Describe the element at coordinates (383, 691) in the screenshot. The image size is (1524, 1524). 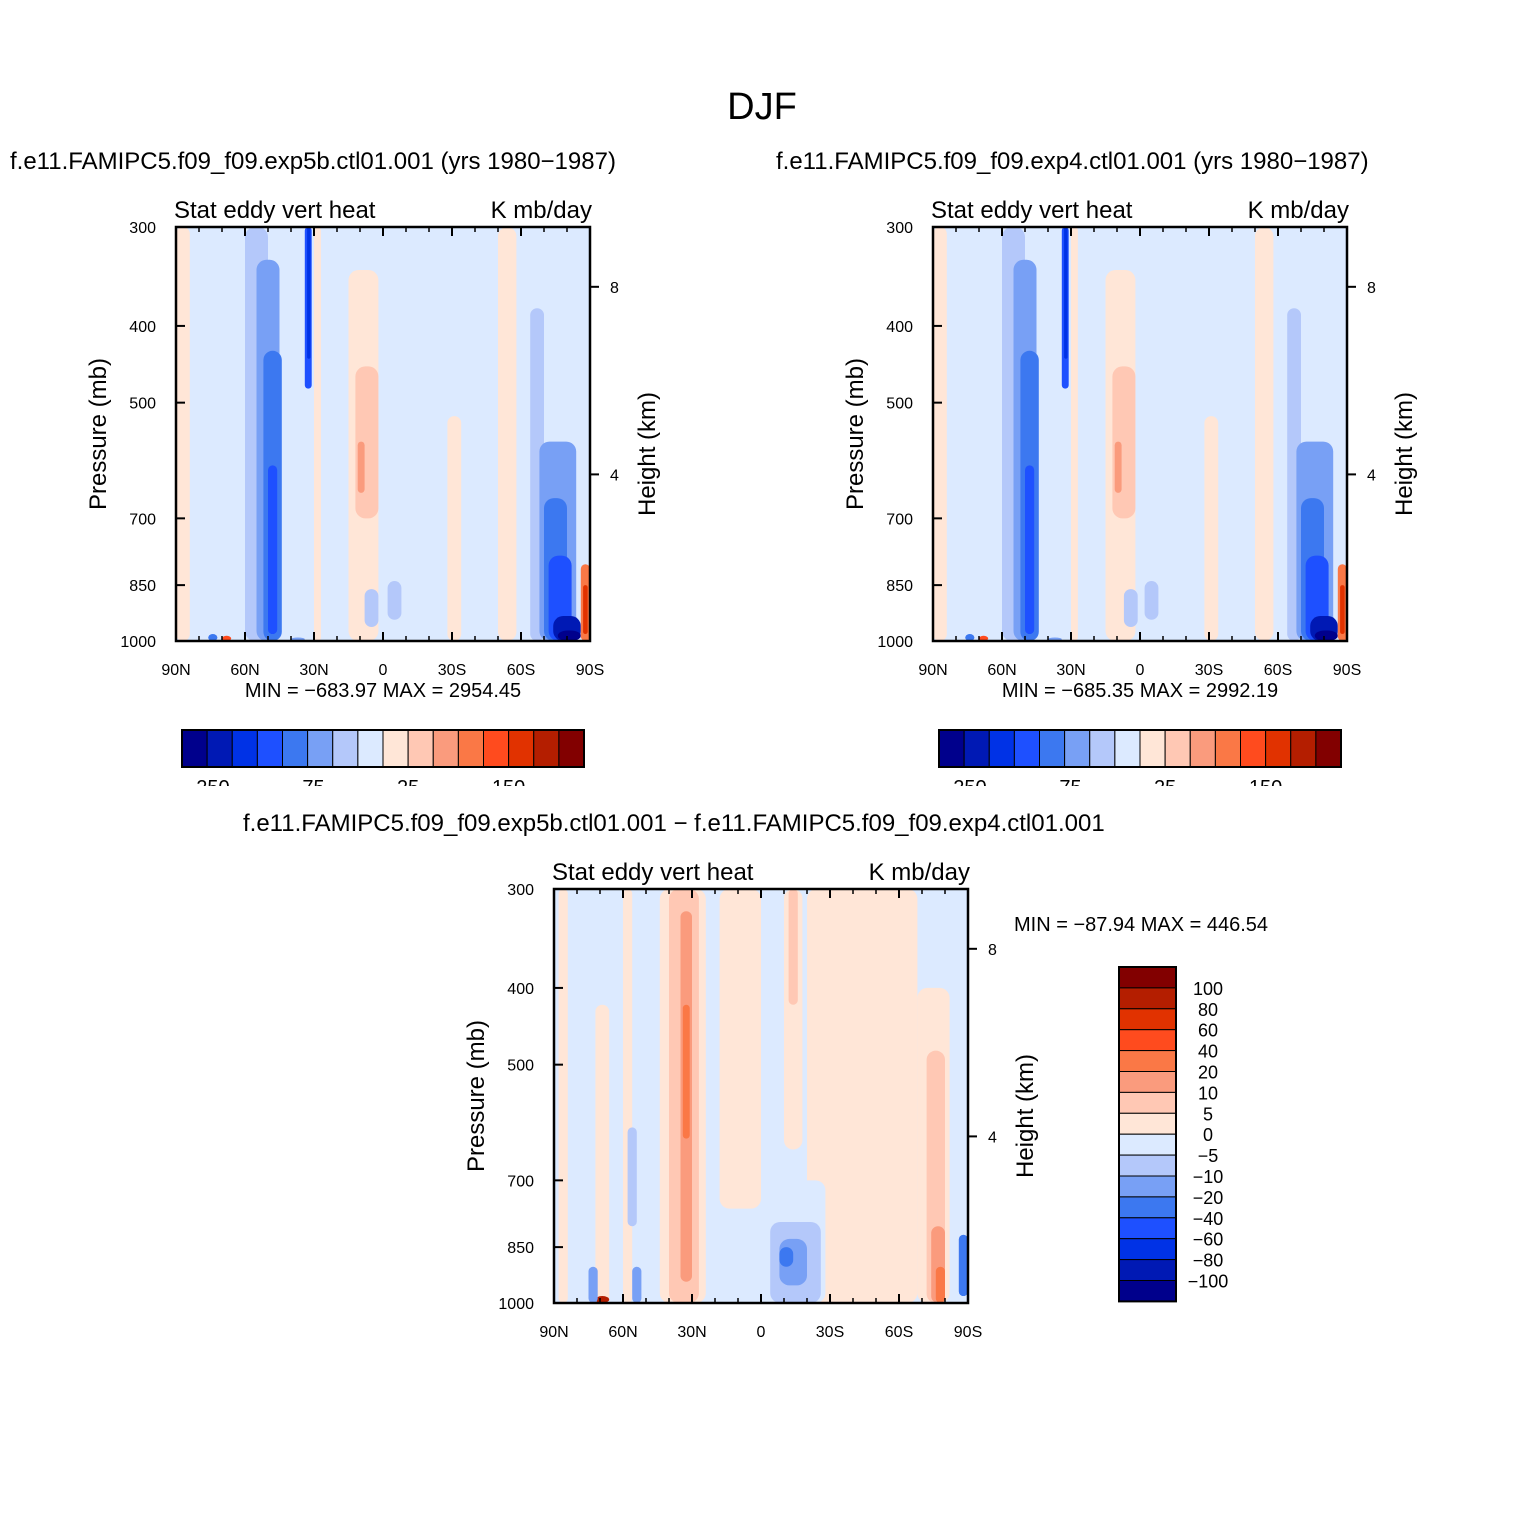
I see `panel1-minmax: MIN = −683.97 MAX = 2954.45` at that location.